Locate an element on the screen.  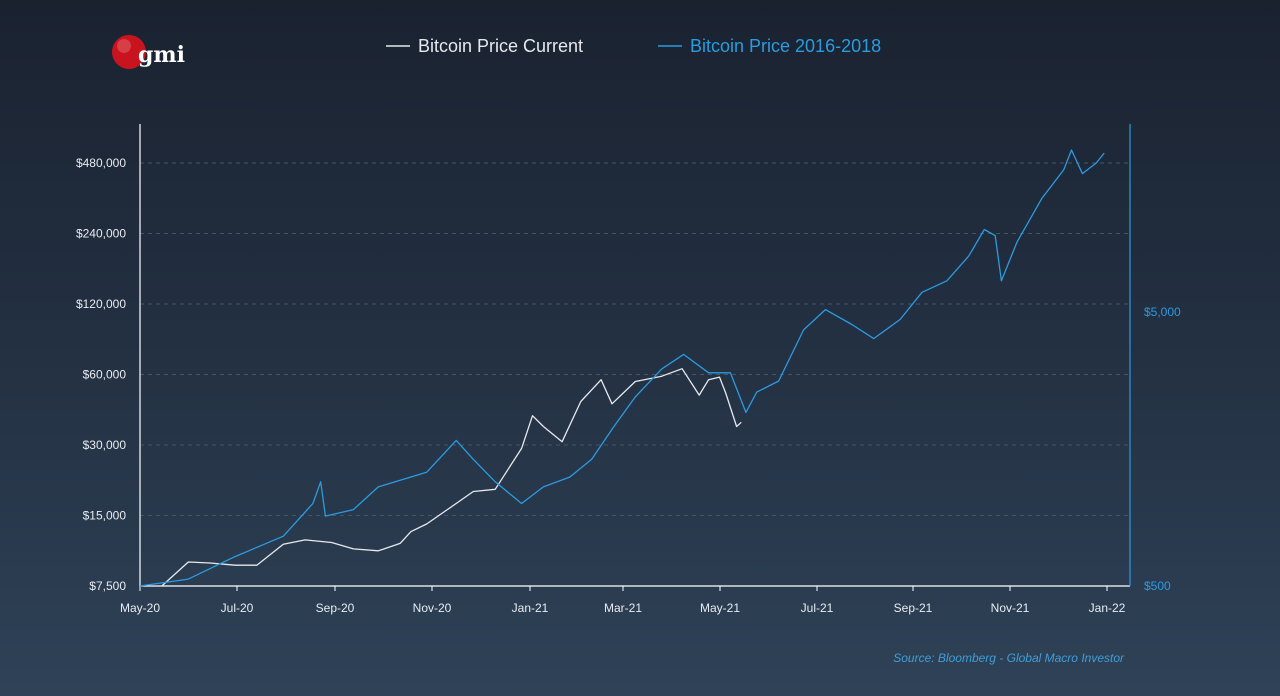
x-tick-label: Sep-20 is located at coordinates (335, 608).